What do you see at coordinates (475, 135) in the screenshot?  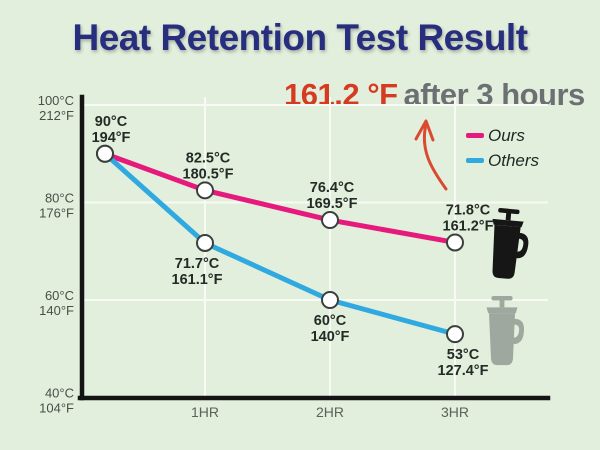 I see `ours-line-swatch-icon` at bounding box center [475, 135].